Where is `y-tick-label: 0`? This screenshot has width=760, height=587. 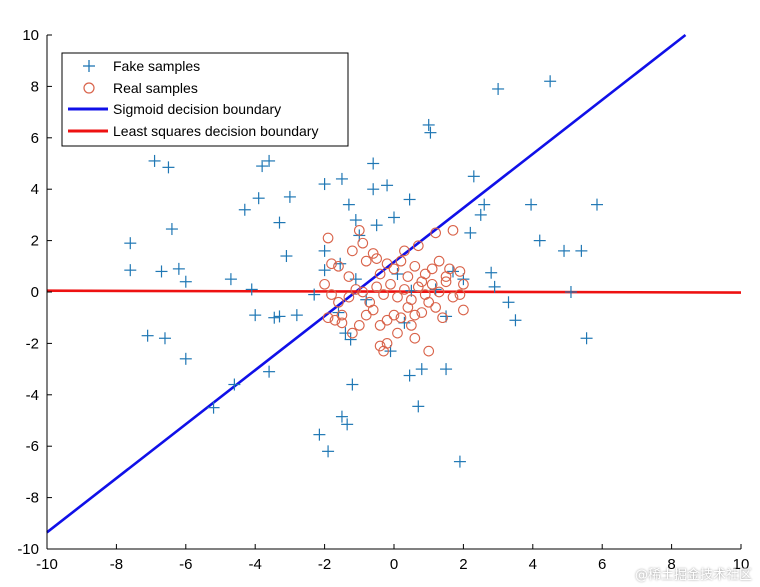 y-tick-label: 0 is located at coordinates (35, 292).